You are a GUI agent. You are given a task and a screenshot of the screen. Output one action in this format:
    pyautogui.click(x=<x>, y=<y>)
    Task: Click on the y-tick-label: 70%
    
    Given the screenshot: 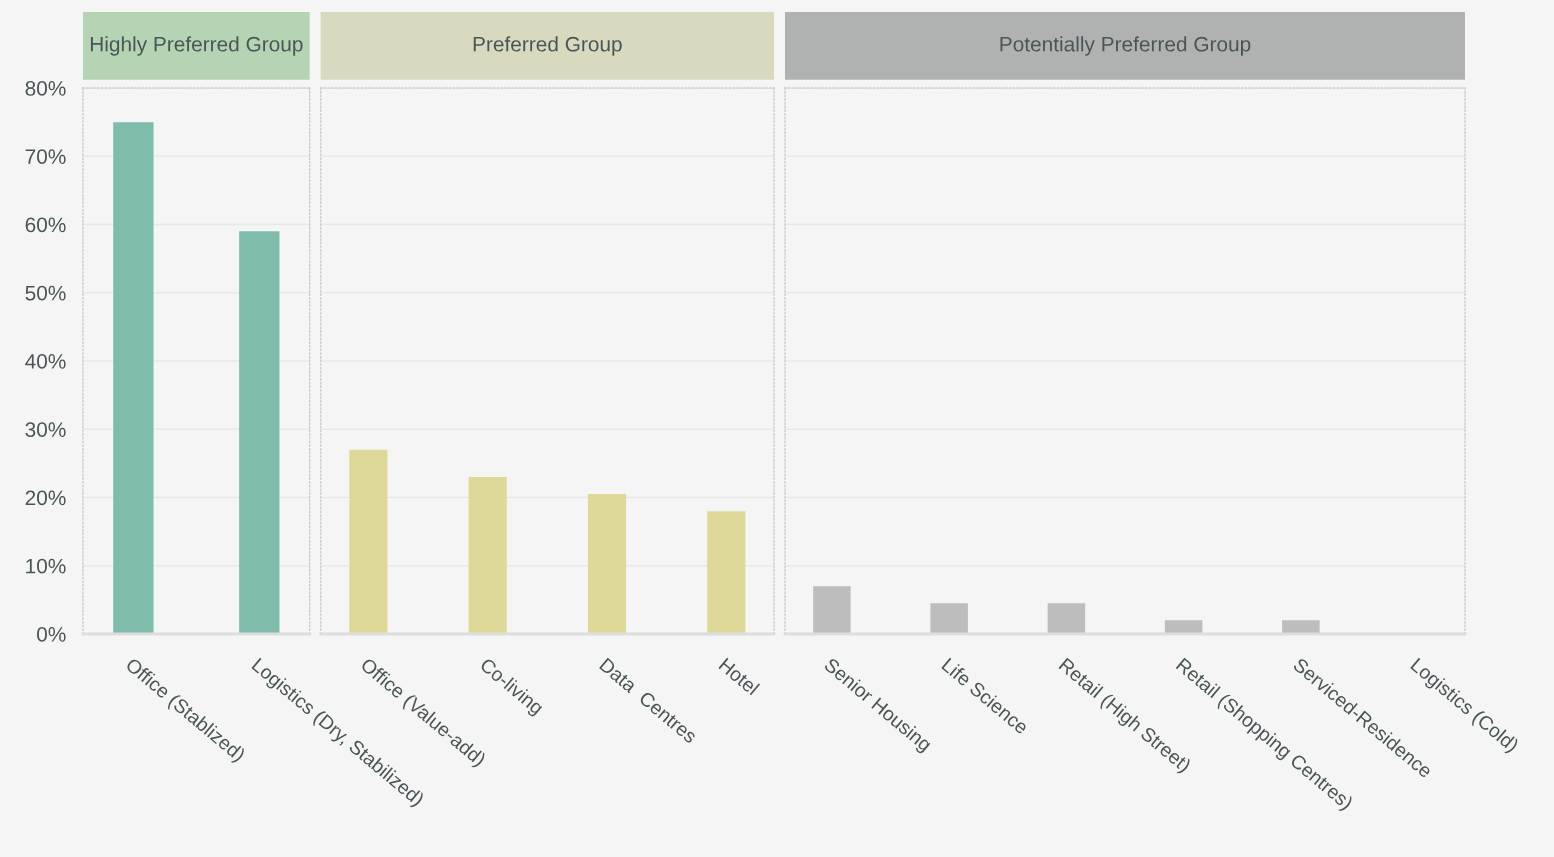 What is the action you would take?
    pyautogui.click(x=45, y=156)
    